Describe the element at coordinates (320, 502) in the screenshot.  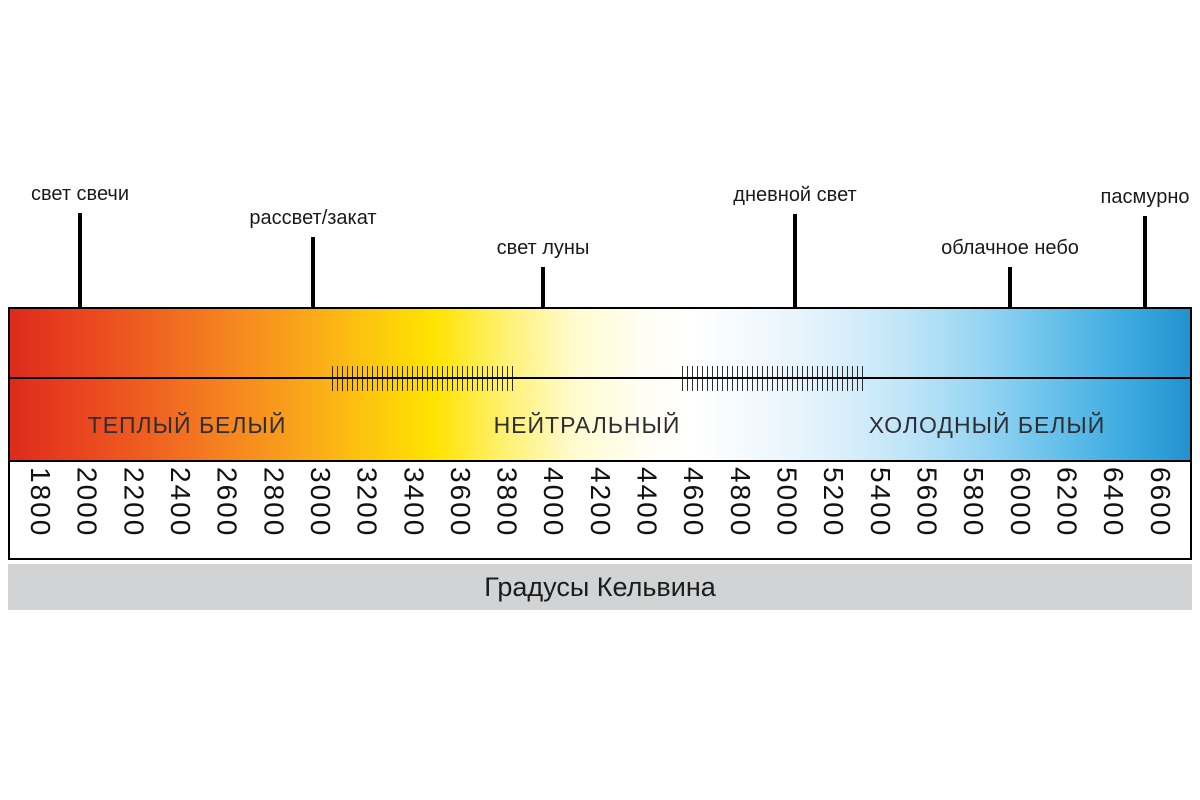
I see `kelvin-tick: 3000` at that location.